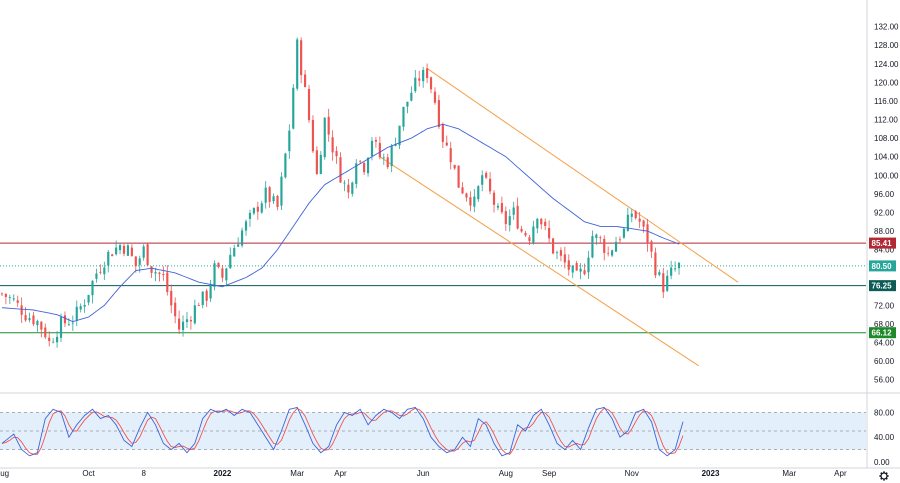 Image resolution: width=900 pixels, height=483 pixels. What do you see at coordinates (882, 286) in the screenshot?
I see `level-badge-bg` at bounding box center [882, 286].